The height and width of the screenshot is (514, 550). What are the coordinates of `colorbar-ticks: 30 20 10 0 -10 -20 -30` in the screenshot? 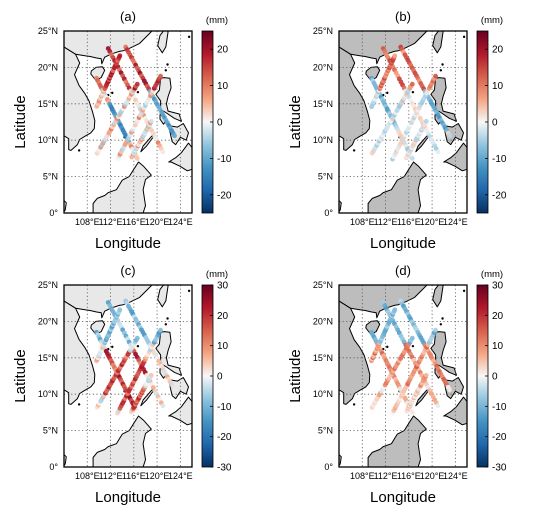 It's located at (221, 377).